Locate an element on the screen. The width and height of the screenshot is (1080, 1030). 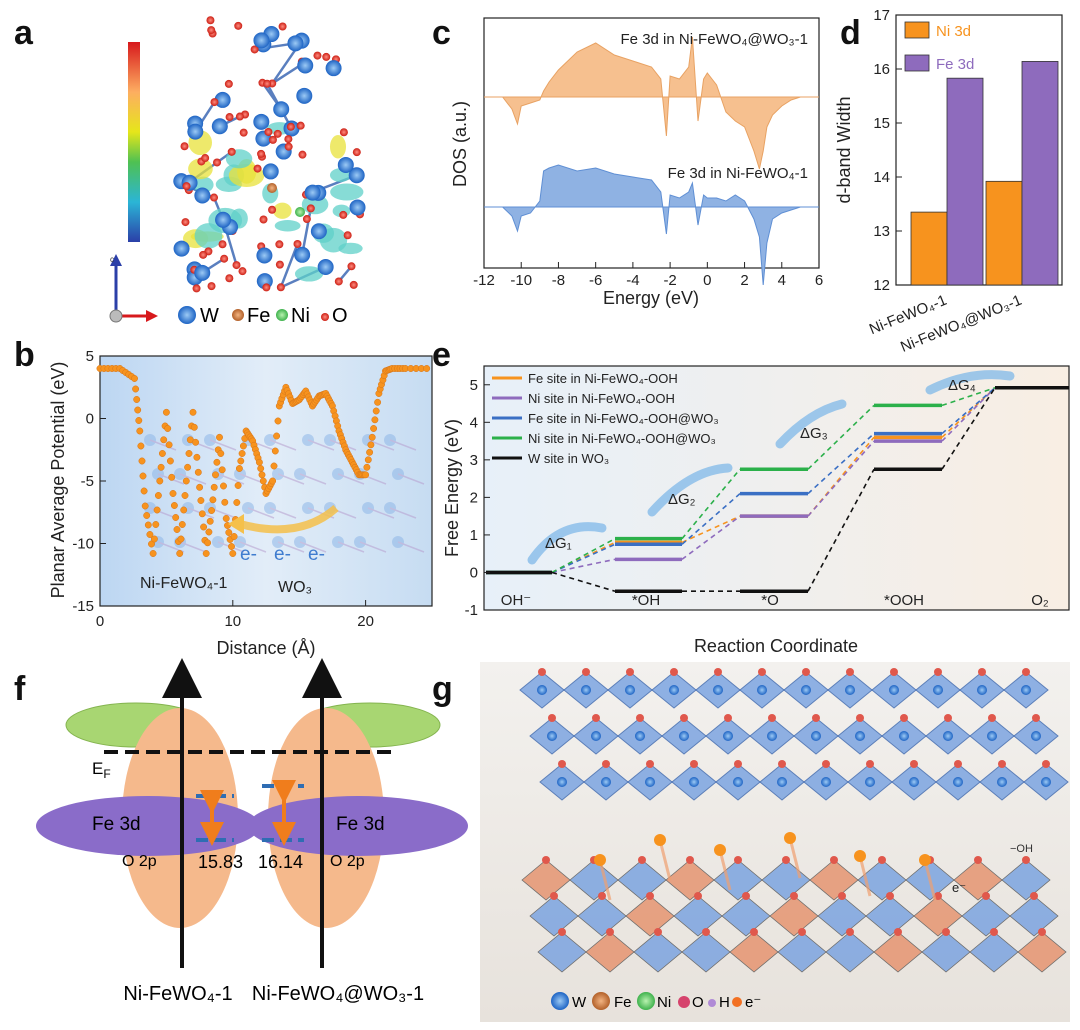
x-tick-label-c: -4 is located at coordinates (632, 280).